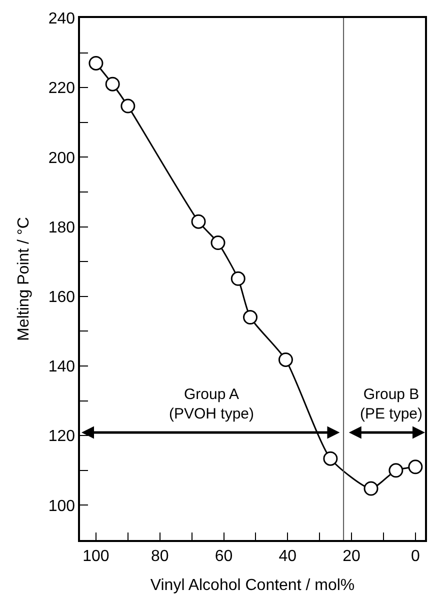 This screenshot has height=600, width=435. Describe the element at coordinates (62, 227) in the screenshot. I see `y-tick-label: 180` at that location.